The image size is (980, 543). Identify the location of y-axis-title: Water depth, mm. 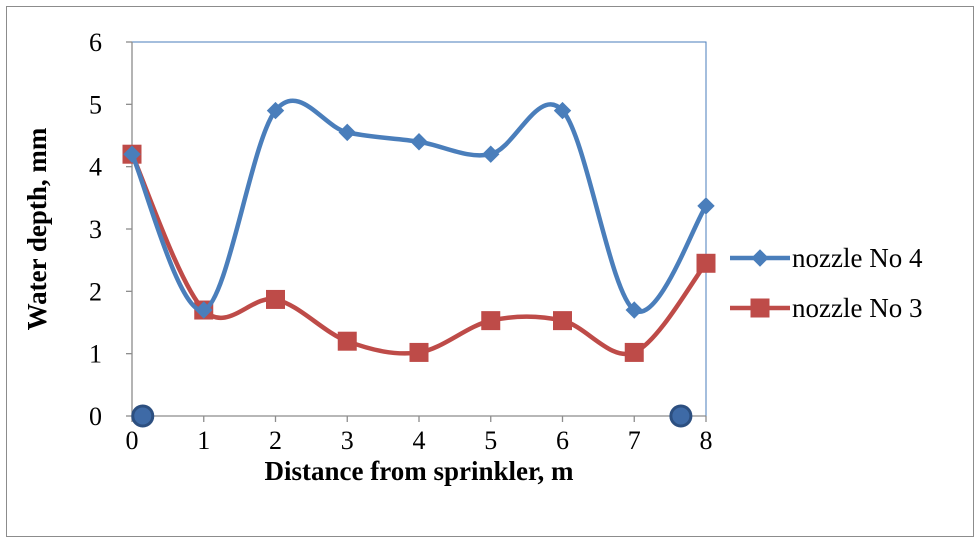
(37, 228).